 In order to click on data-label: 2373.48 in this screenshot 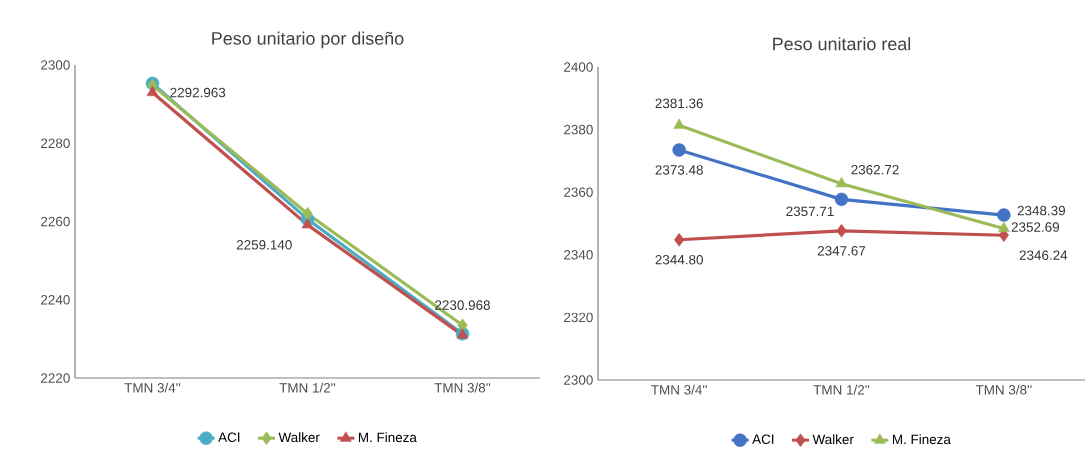, I will do `click(679, 170)`.